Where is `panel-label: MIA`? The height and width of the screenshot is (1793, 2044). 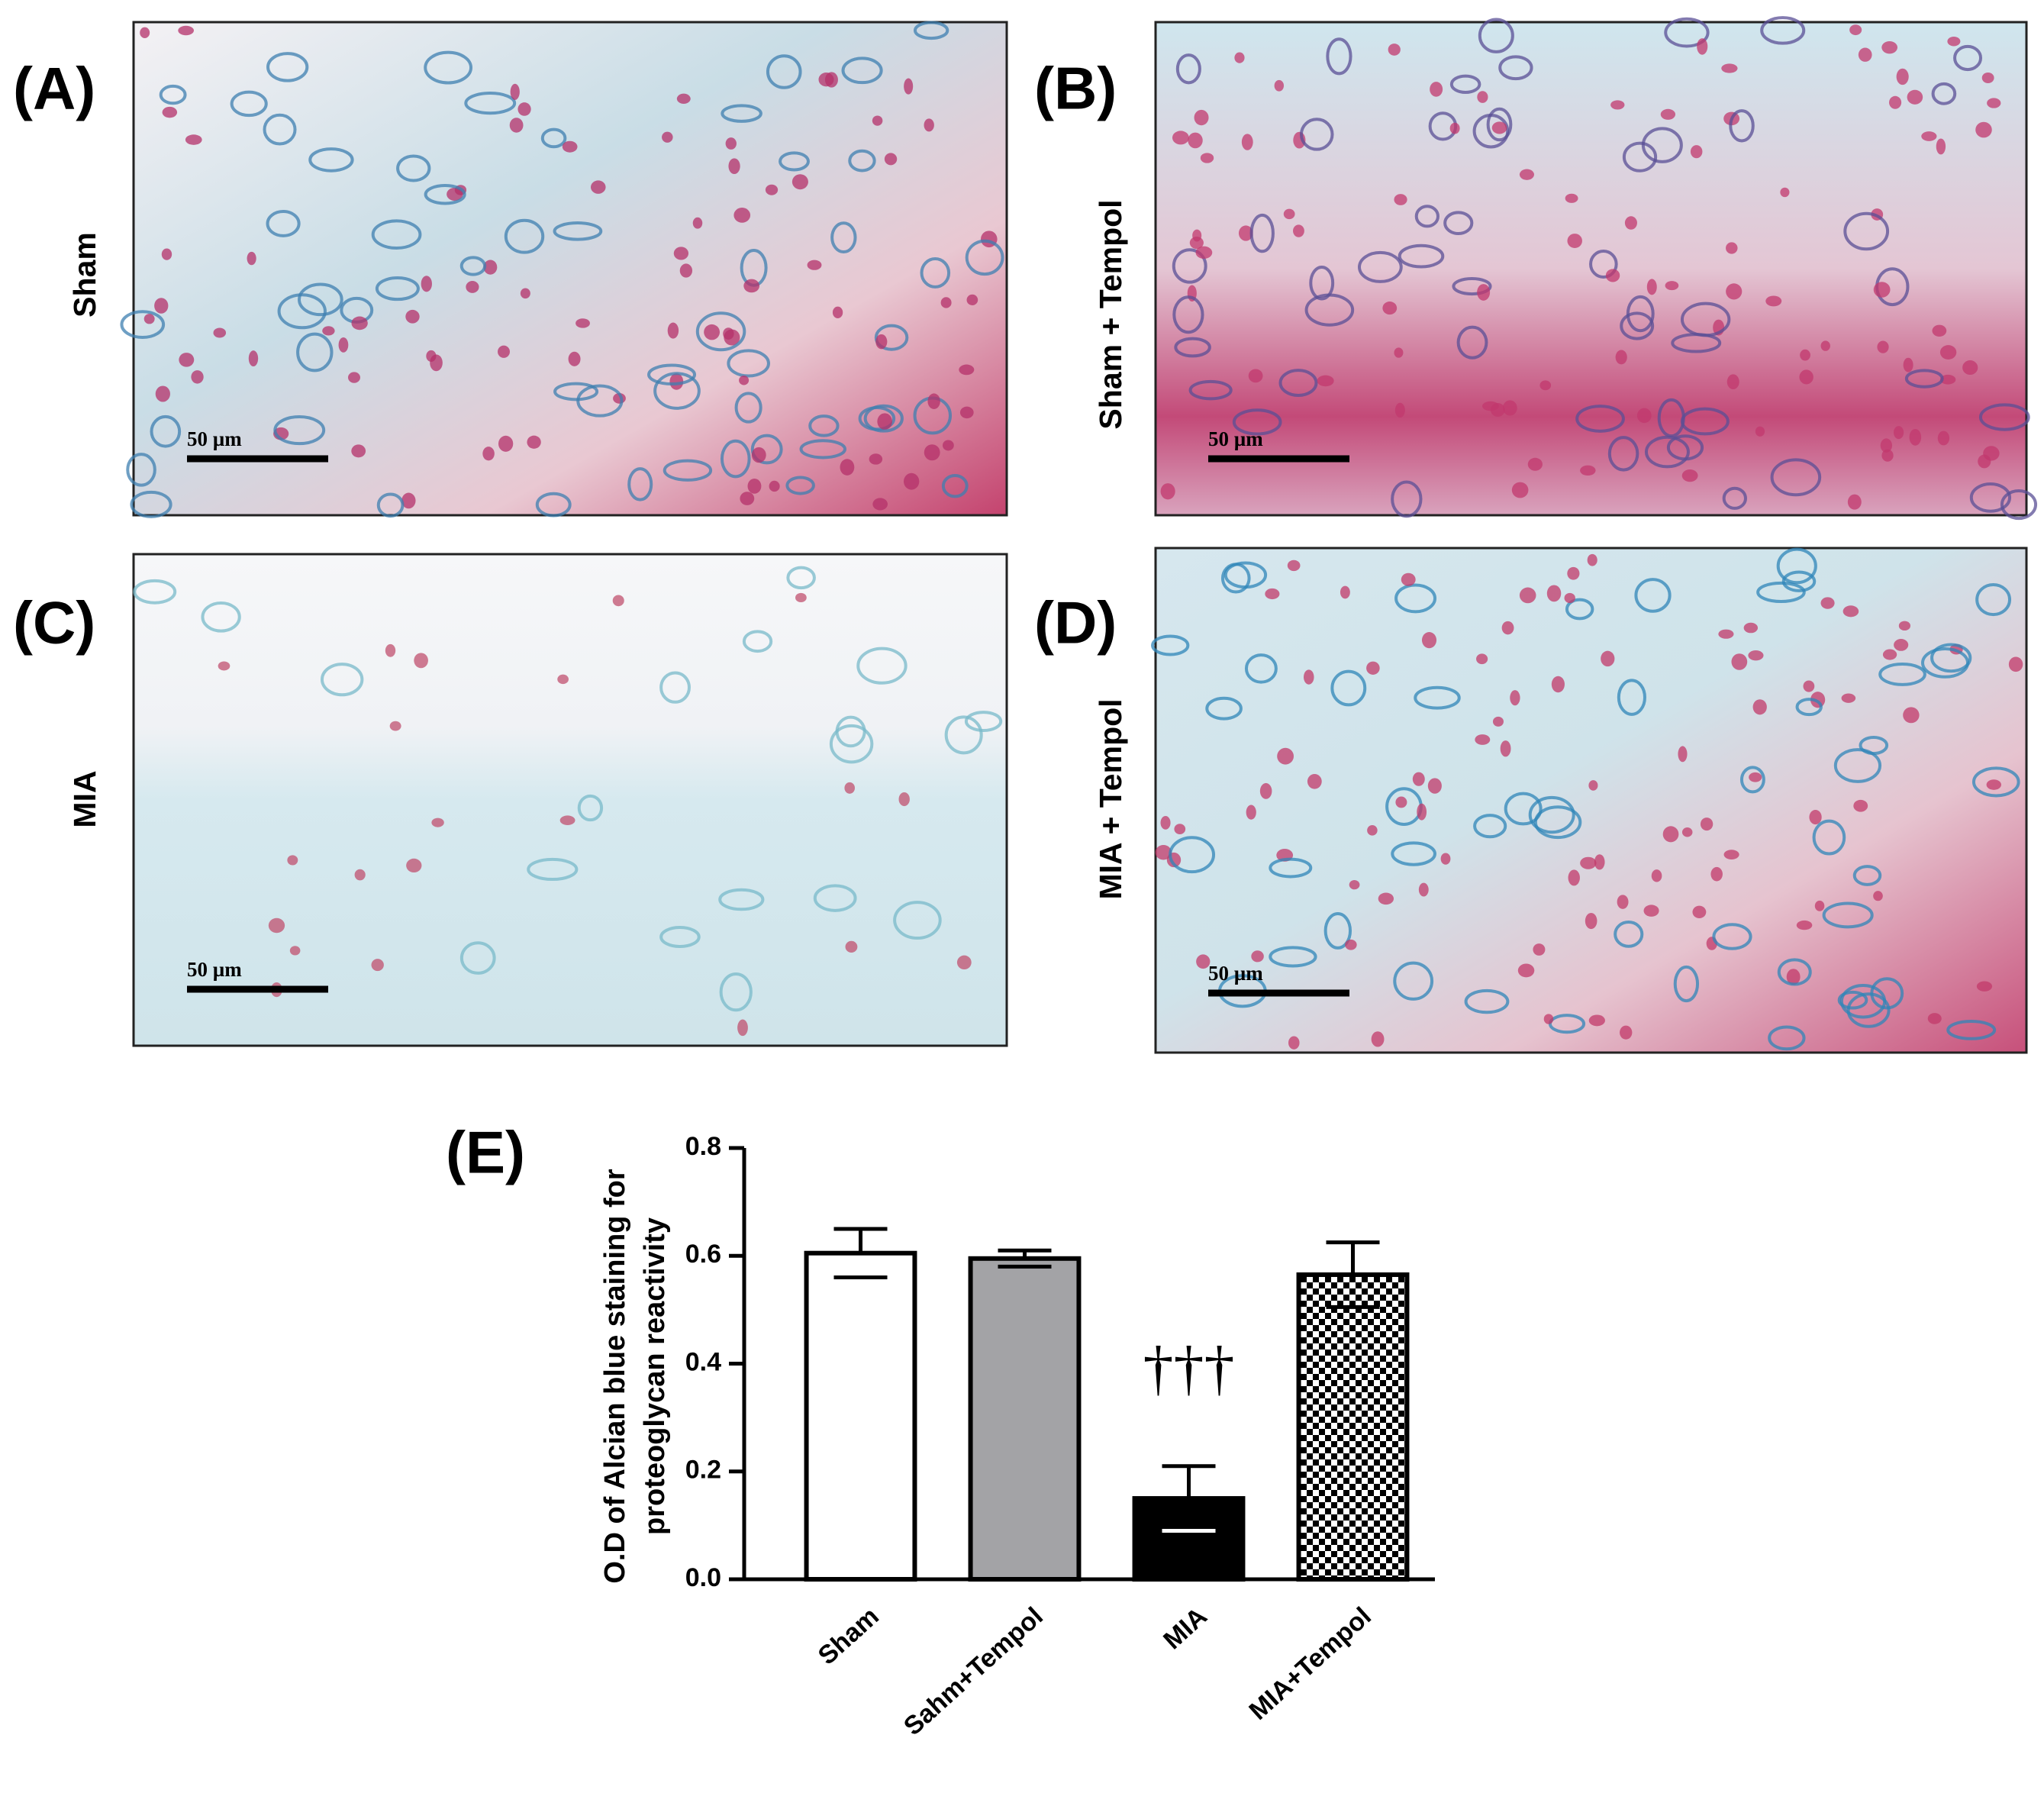
panel-label: MIA is located at coordinates (84, 798).